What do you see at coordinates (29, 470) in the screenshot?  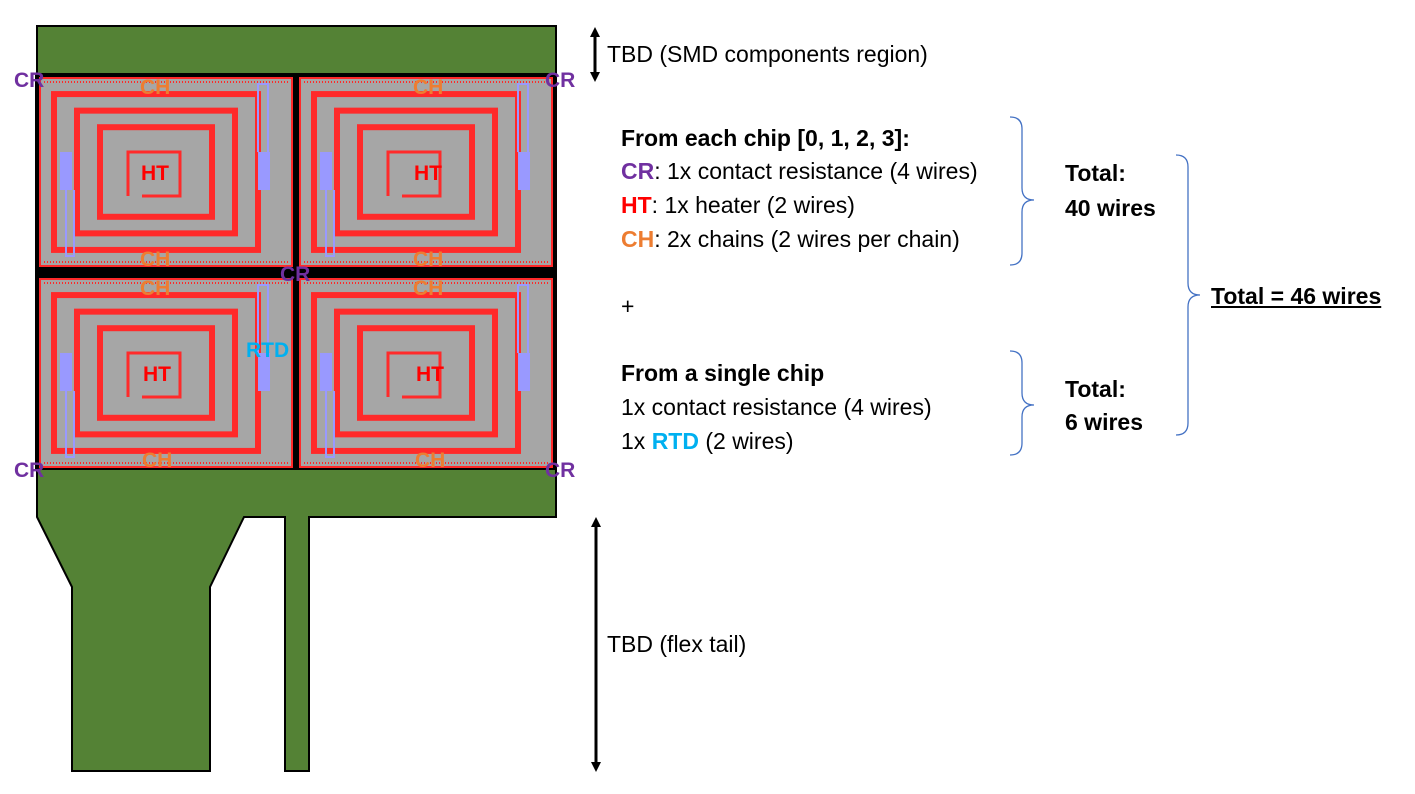 I see `cr-label-bottom-left: CR` at bounding box center [29, 470].